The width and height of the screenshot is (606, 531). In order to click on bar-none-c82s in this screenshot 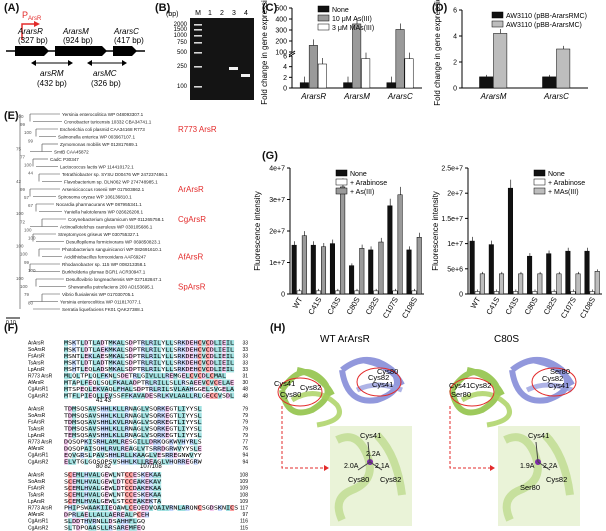, I will do `click(371, 272)`.